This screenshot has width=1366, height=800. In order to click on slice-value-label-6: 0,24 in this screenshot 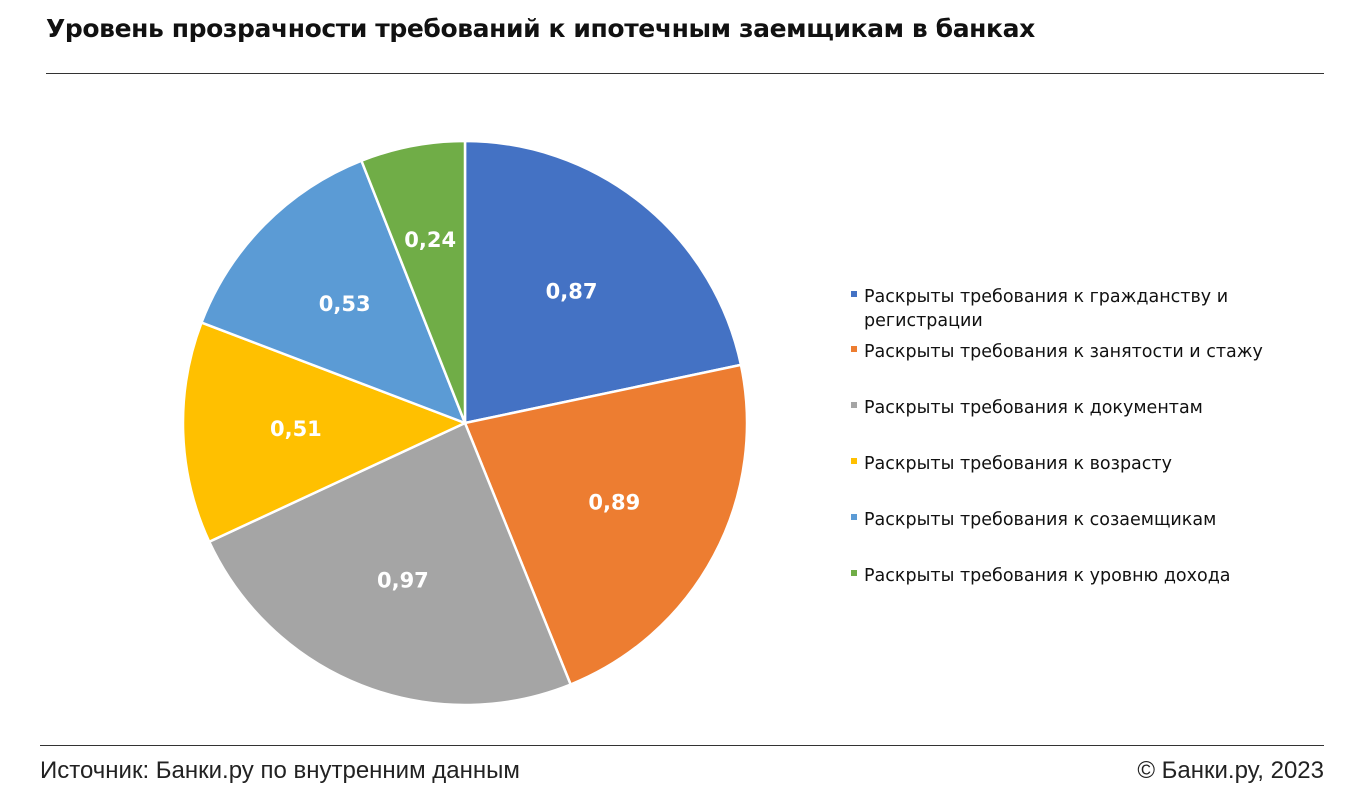, I will do `click(430, 240)`.